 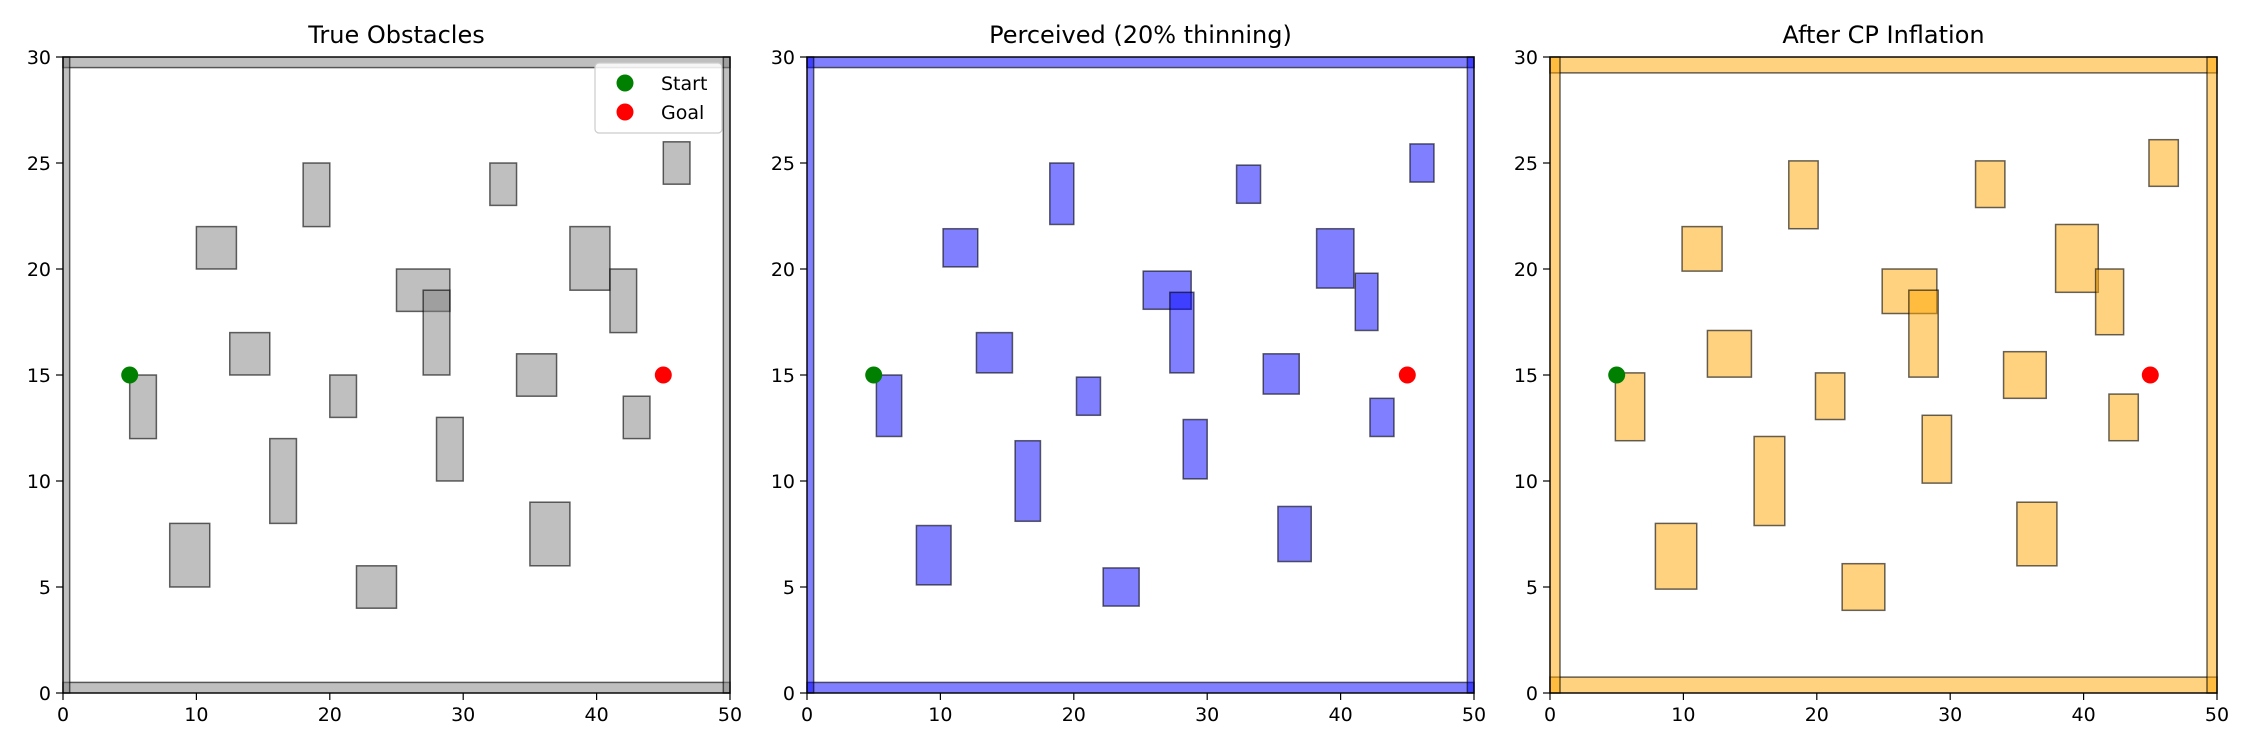 I want to click on panel-title: After CP Inflation, so click(x=1883, y=35).